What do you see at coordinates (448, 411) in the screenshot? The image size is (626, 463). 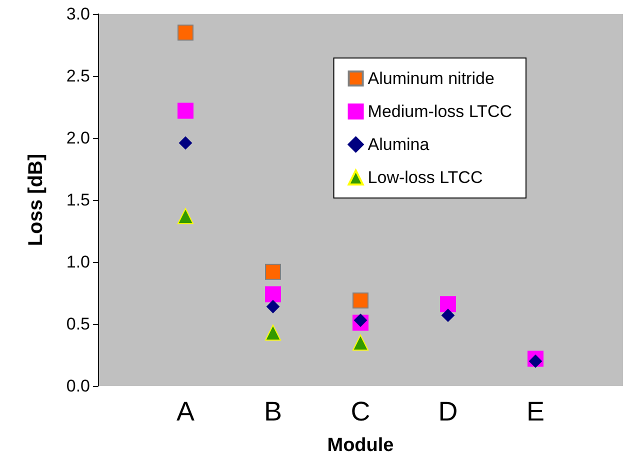 I see `x-tick-label: D` at bounding box center [448, 411].